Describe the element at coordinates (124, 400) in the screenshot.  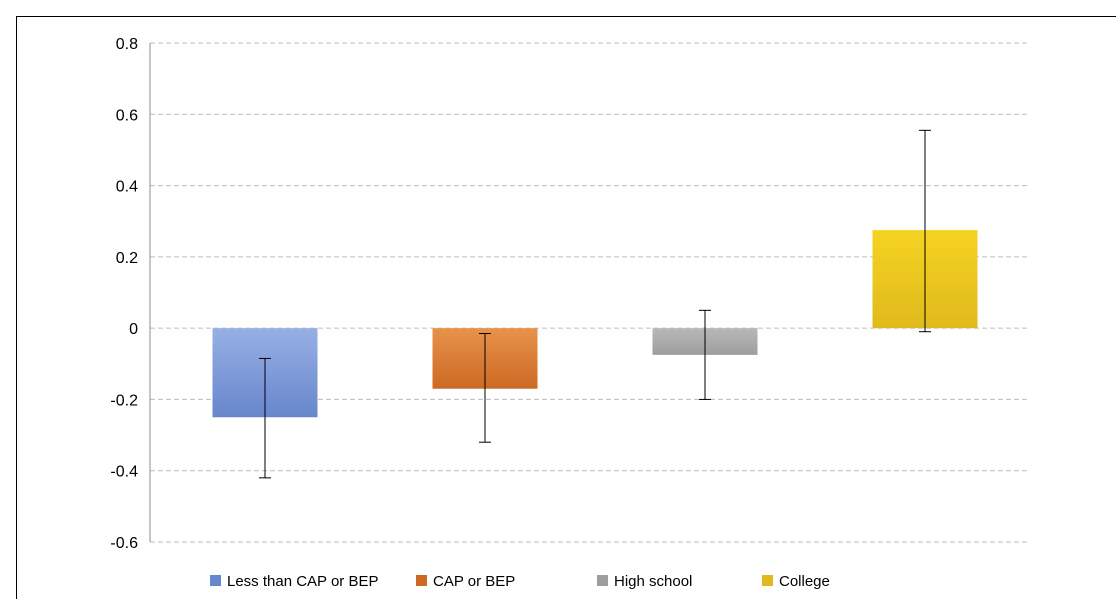
I see `y-tick-label: -0.2` at that location.